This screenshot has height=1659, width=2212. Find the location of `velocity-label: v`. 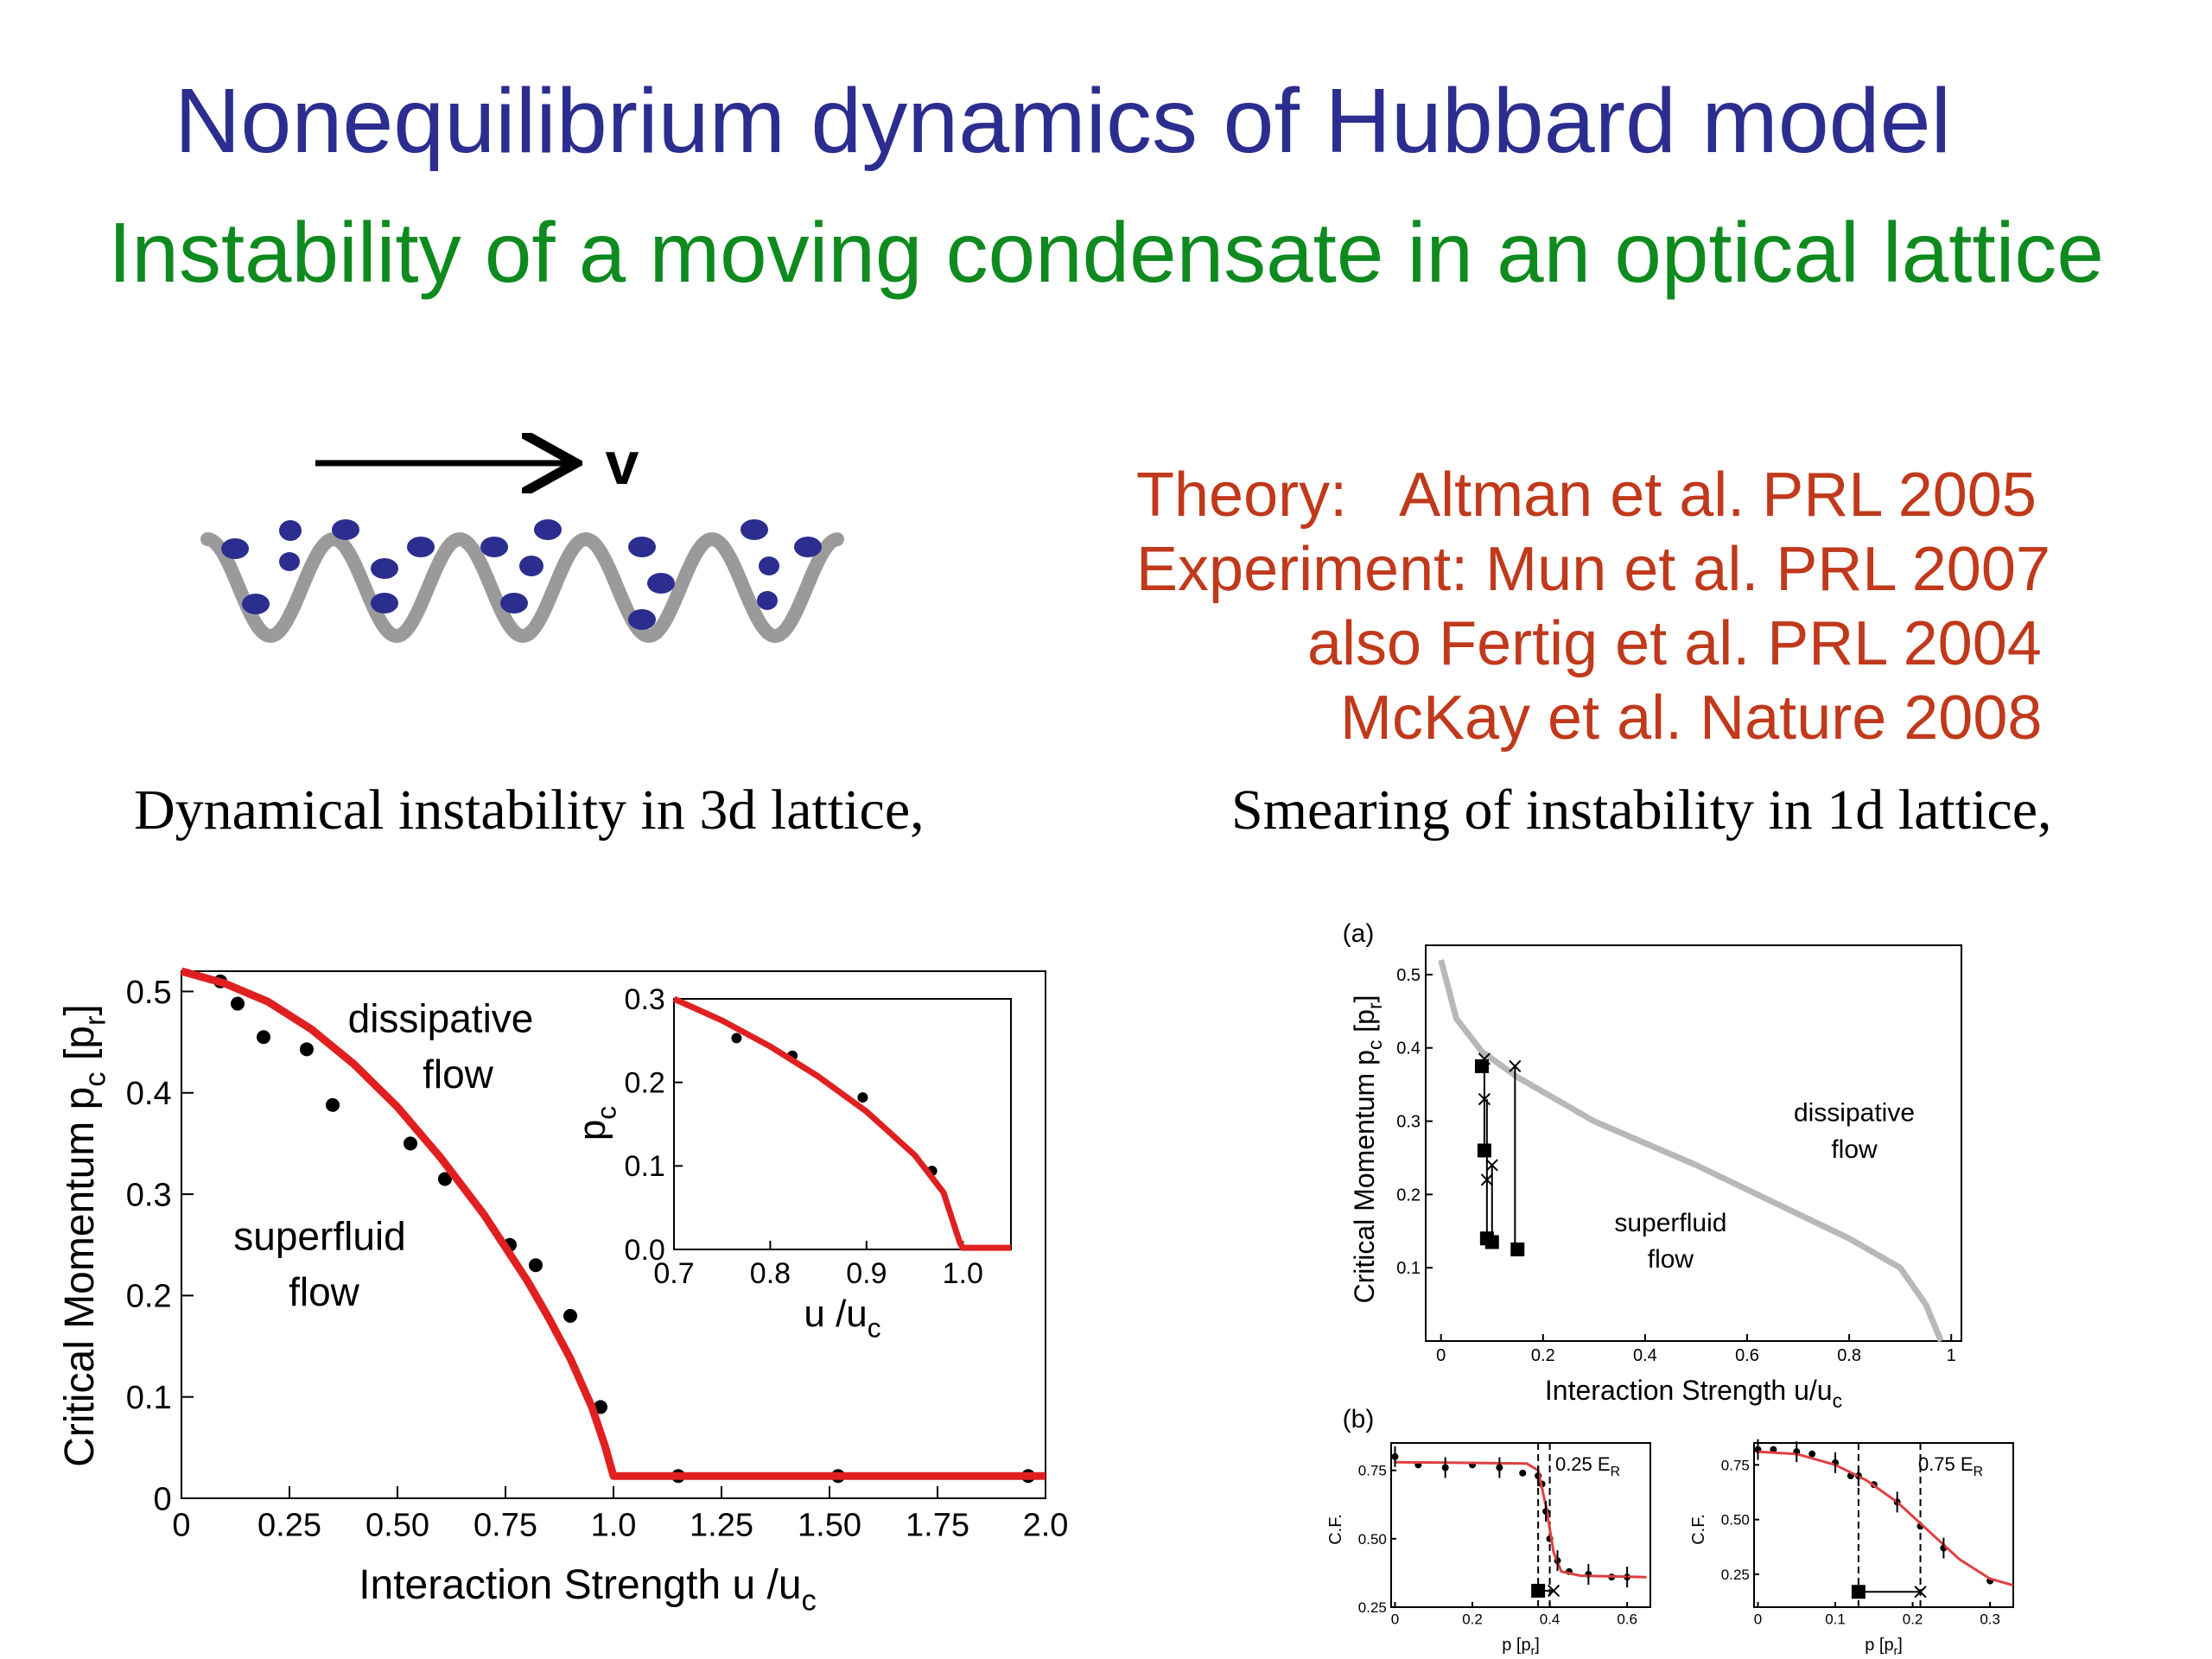

velocity-label: v is located at coordinates (622, 463).